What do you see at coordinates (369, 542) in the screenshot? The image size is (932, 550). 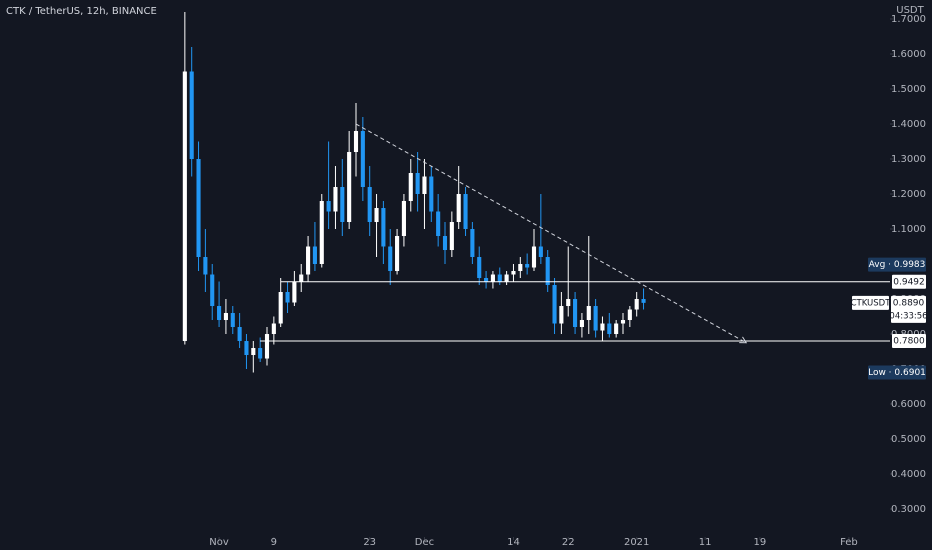 I see `x-tick-label: 23` at bounding box center [369, 542].